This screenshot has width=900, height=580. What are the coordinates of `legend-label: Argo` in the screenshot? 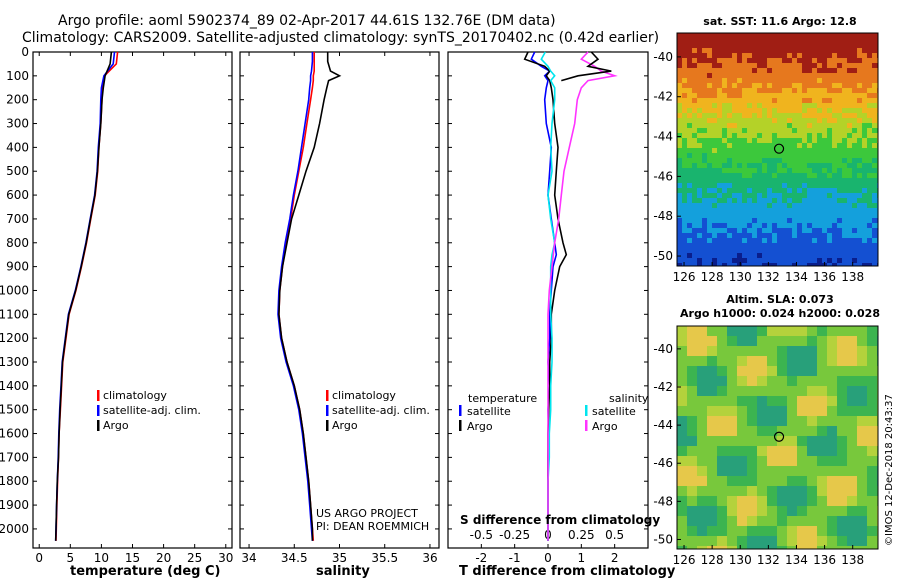 It's located at (480, 426).